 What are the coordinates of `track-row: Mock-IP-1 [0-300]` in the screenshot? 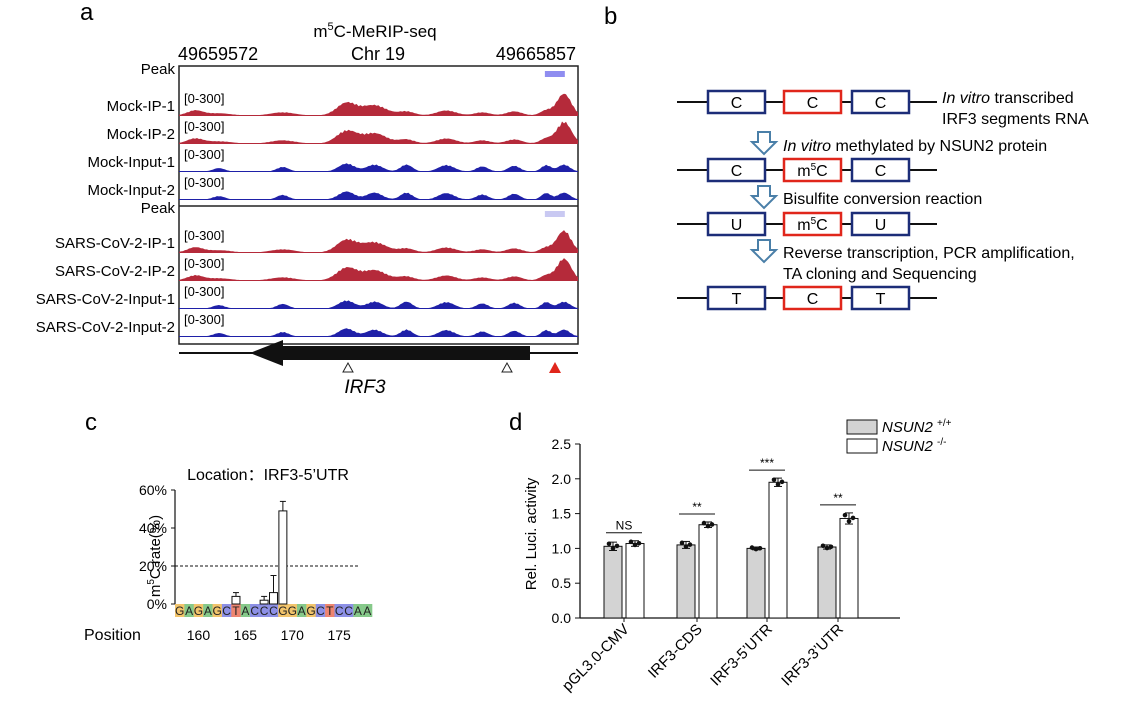 It's located at (342, 103).